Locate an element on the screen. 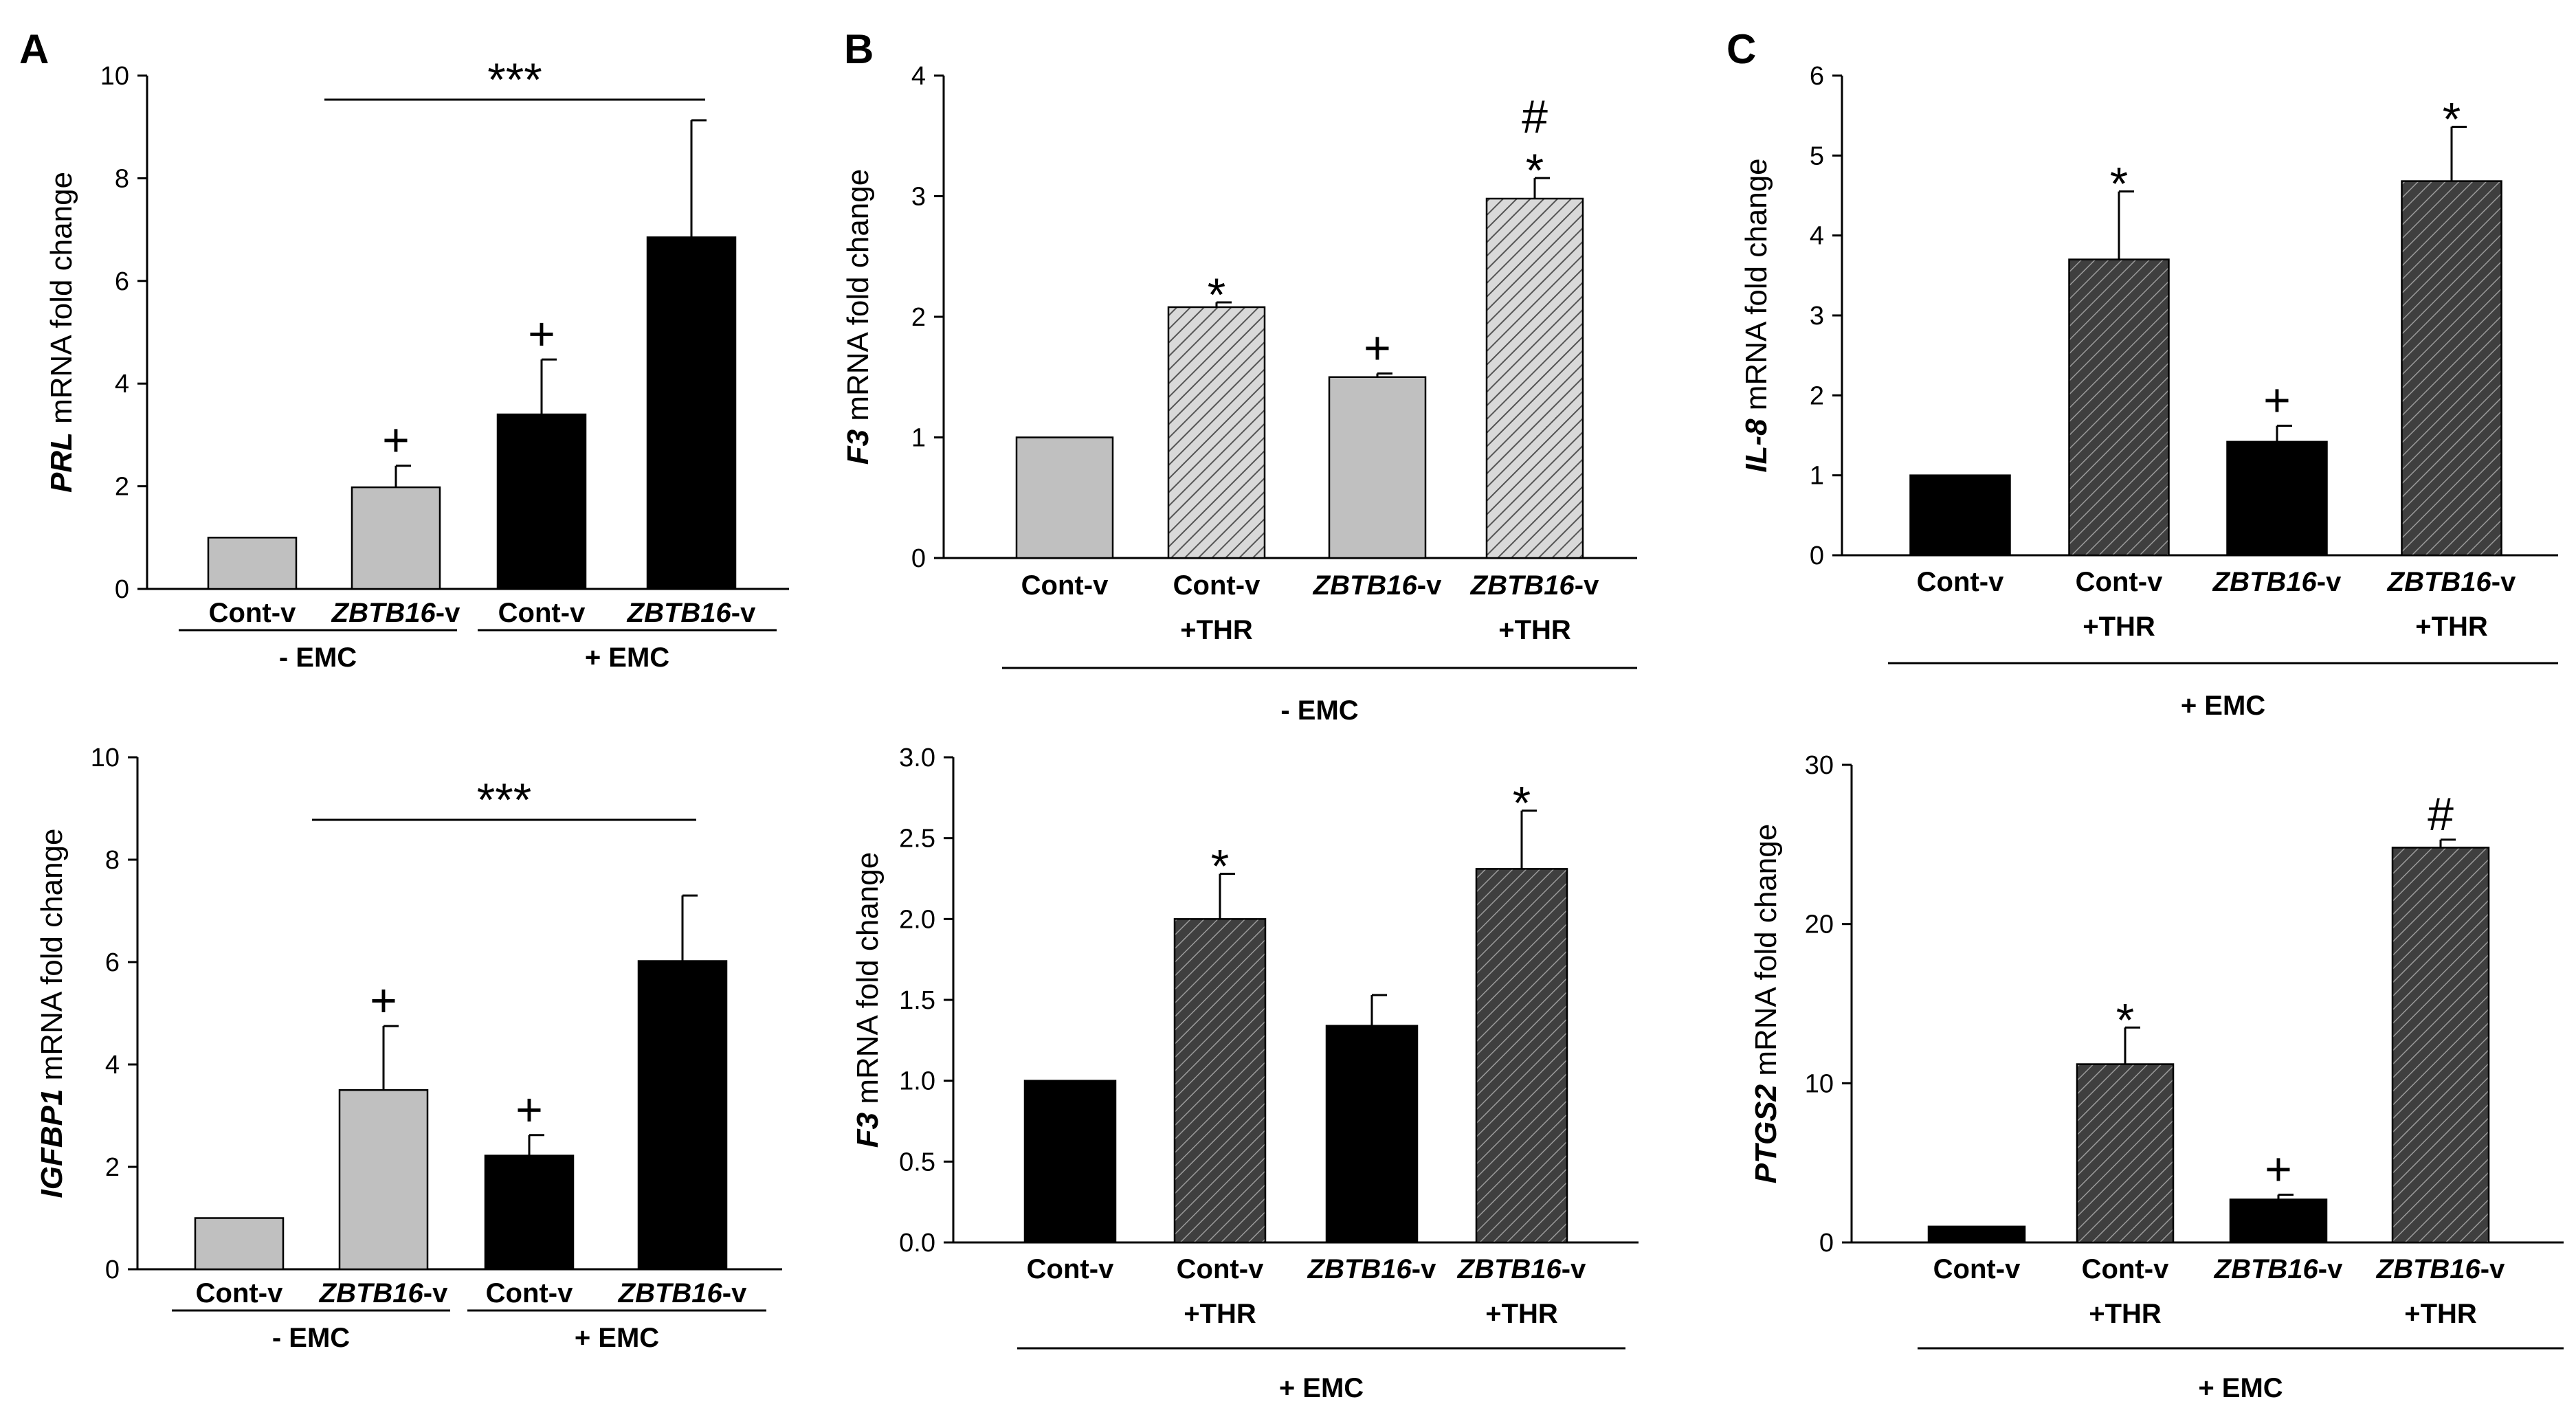  a2-group-label-1: + EMC is located at coordinates (617, 1338).